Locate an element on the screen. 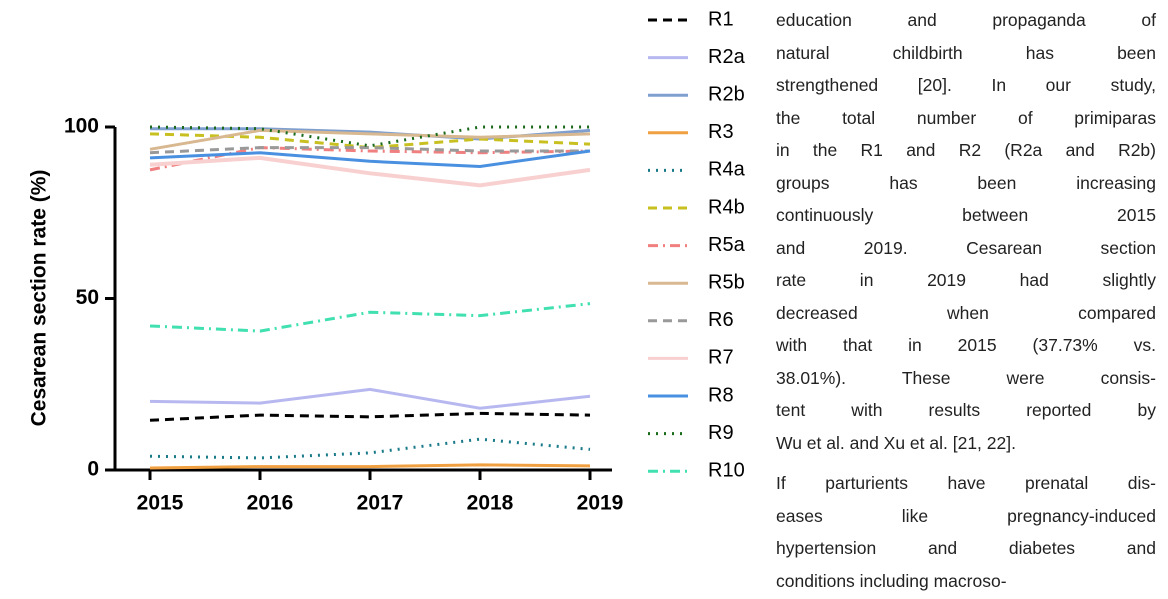 This screenshot has width=1168, height=599. text-line: and 2019. Cesarean section is located at coordinates (966, 247).